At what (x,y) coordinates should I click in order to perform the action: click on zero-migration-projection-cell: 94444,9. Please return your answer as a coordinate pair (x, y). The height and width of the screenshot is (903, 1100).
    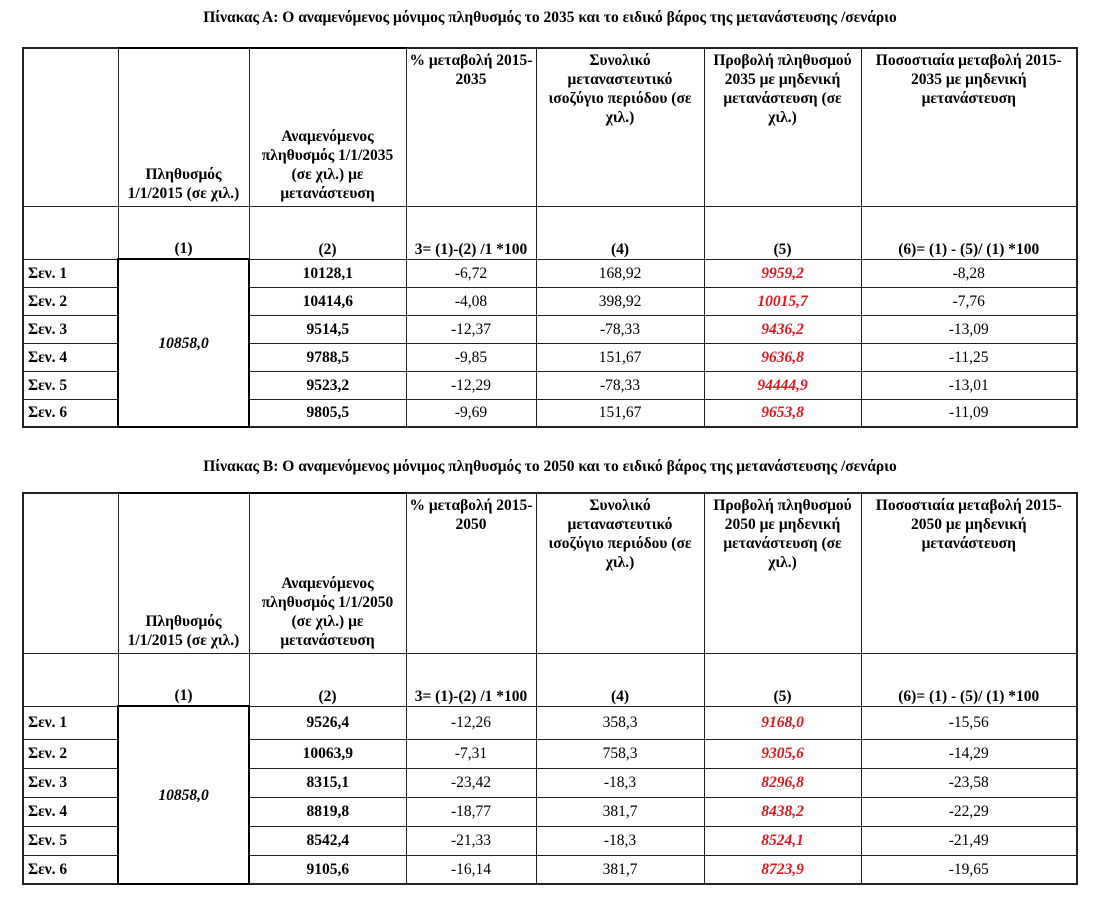
    Looking at the image, I should click on (782, 385).